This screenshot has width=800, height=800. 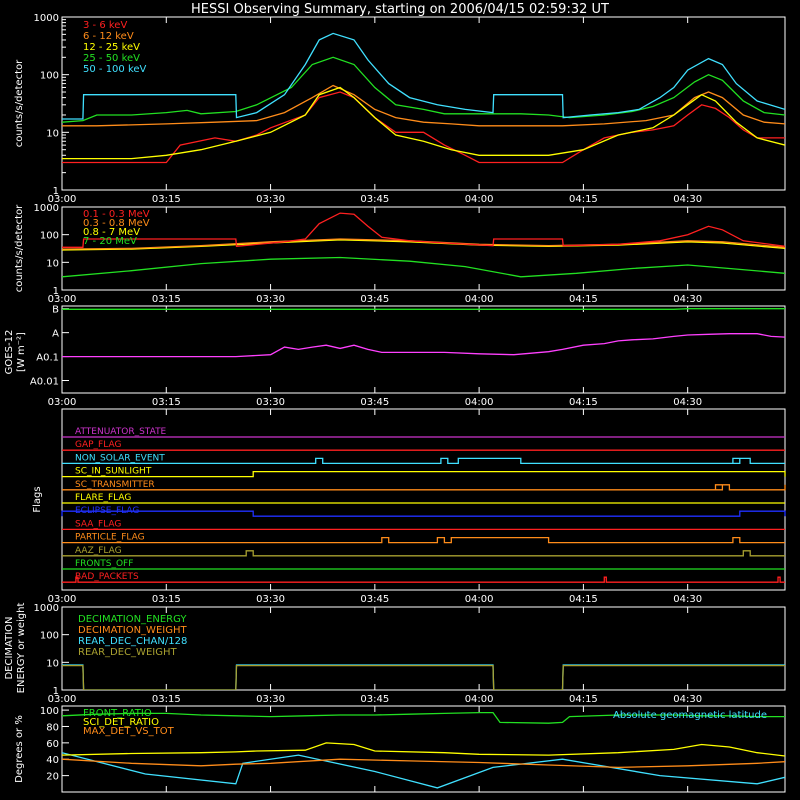 I want to click on decim-axis-title-1: DECIMATION, so click(x=9, y=647).